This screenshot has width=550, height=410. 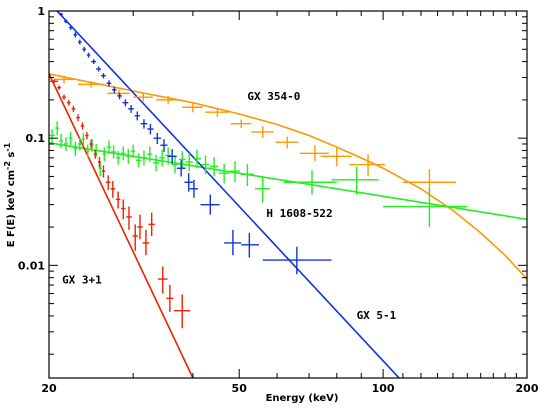 I want to click on series-label-gx-3-1: GX 3+1, so click(x=82, y=279).